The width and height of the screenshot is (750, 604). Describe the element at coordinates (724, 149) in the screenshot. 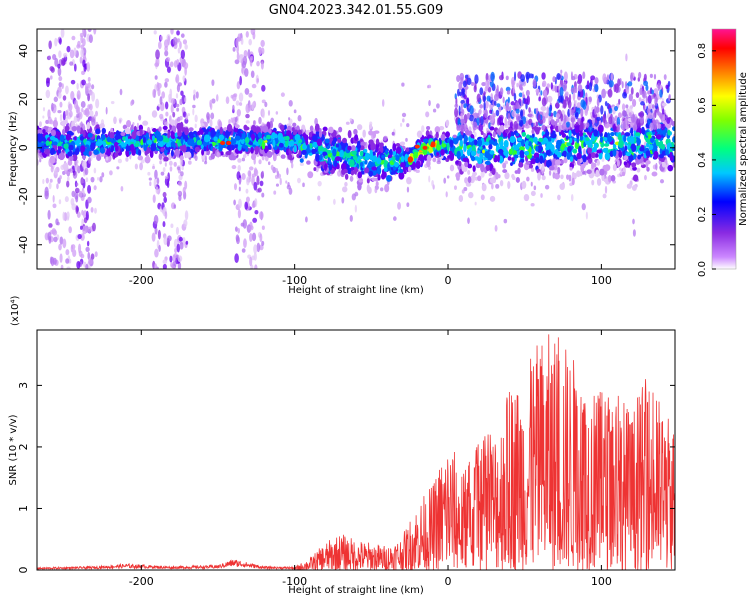

I see `colorbar-frame` at that location.